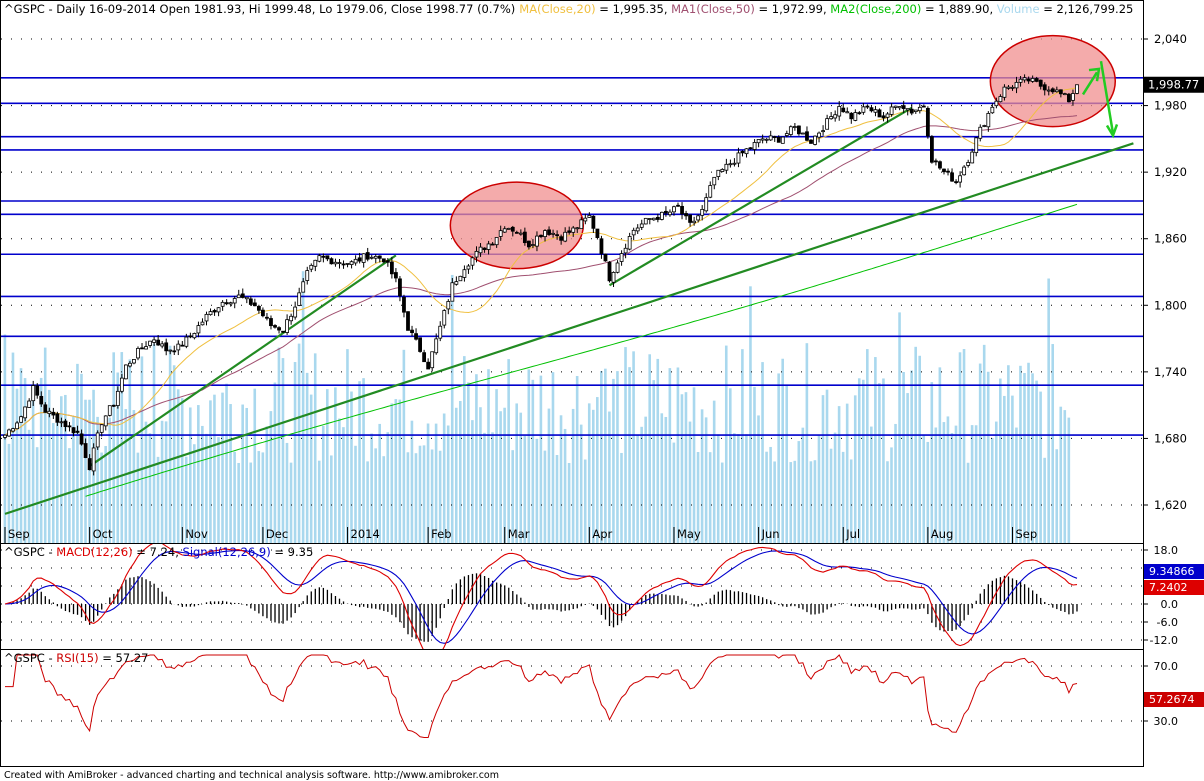  Describe the element at coordinates (1167, 622) in the screenshot. I see `macd-tick-label: -6.0` at that location.